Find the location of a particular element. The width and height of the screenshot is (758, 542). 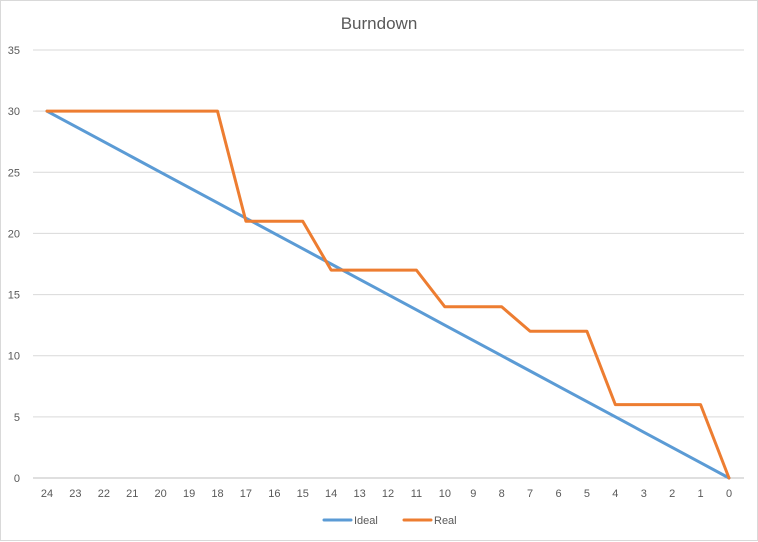

y-tick-label: 10 is located at coordinates (14, 357).